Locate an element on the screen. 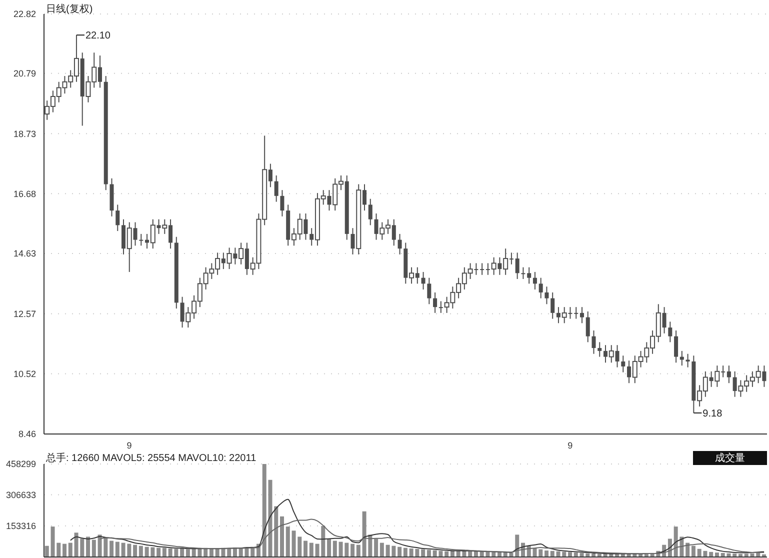  y-tick-label: 306633 is located at coordinates (21, 495).